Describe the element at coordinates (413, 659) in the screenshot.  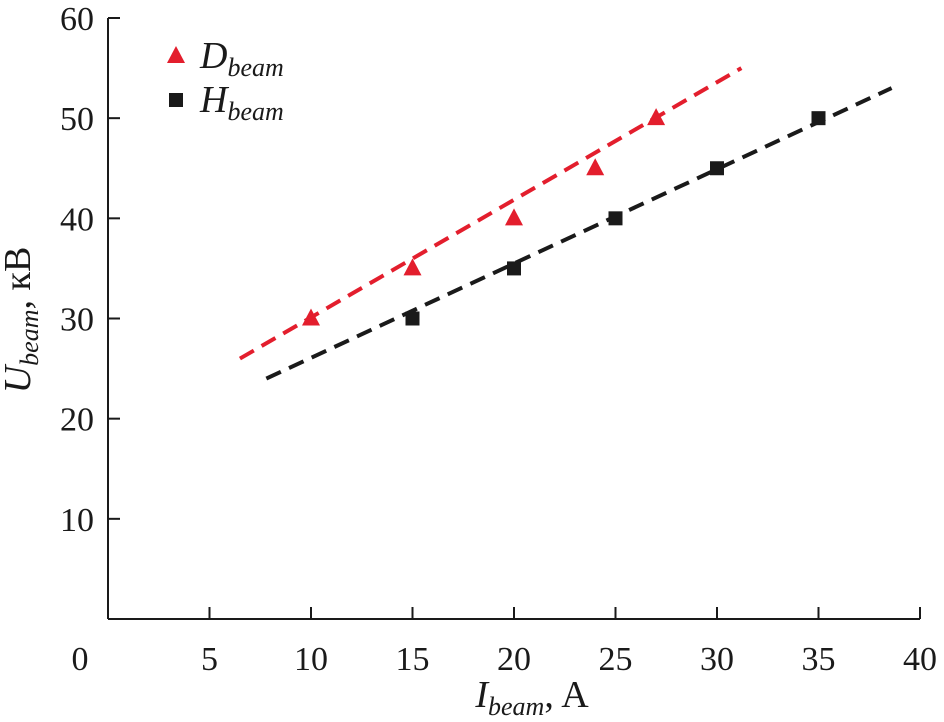
I see `x-tick-label: 15` at that location.